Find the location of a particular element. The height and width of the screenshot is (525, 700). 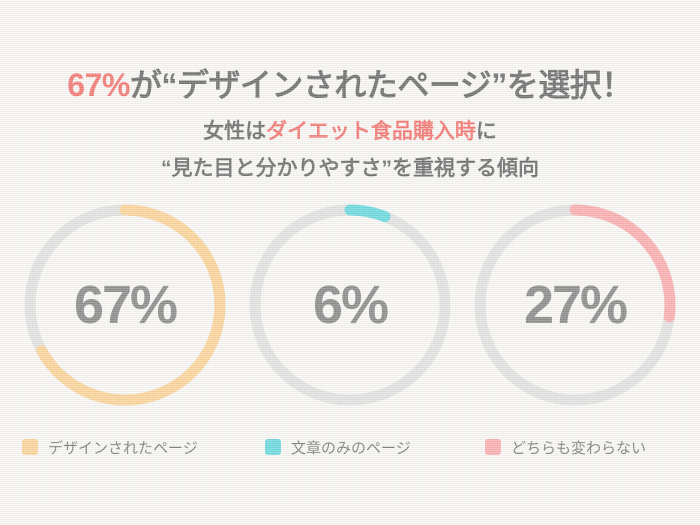

chart-legend: デザインされたページ 文章のみのページ どちらも変わらない is located at coordinates (350, 447).